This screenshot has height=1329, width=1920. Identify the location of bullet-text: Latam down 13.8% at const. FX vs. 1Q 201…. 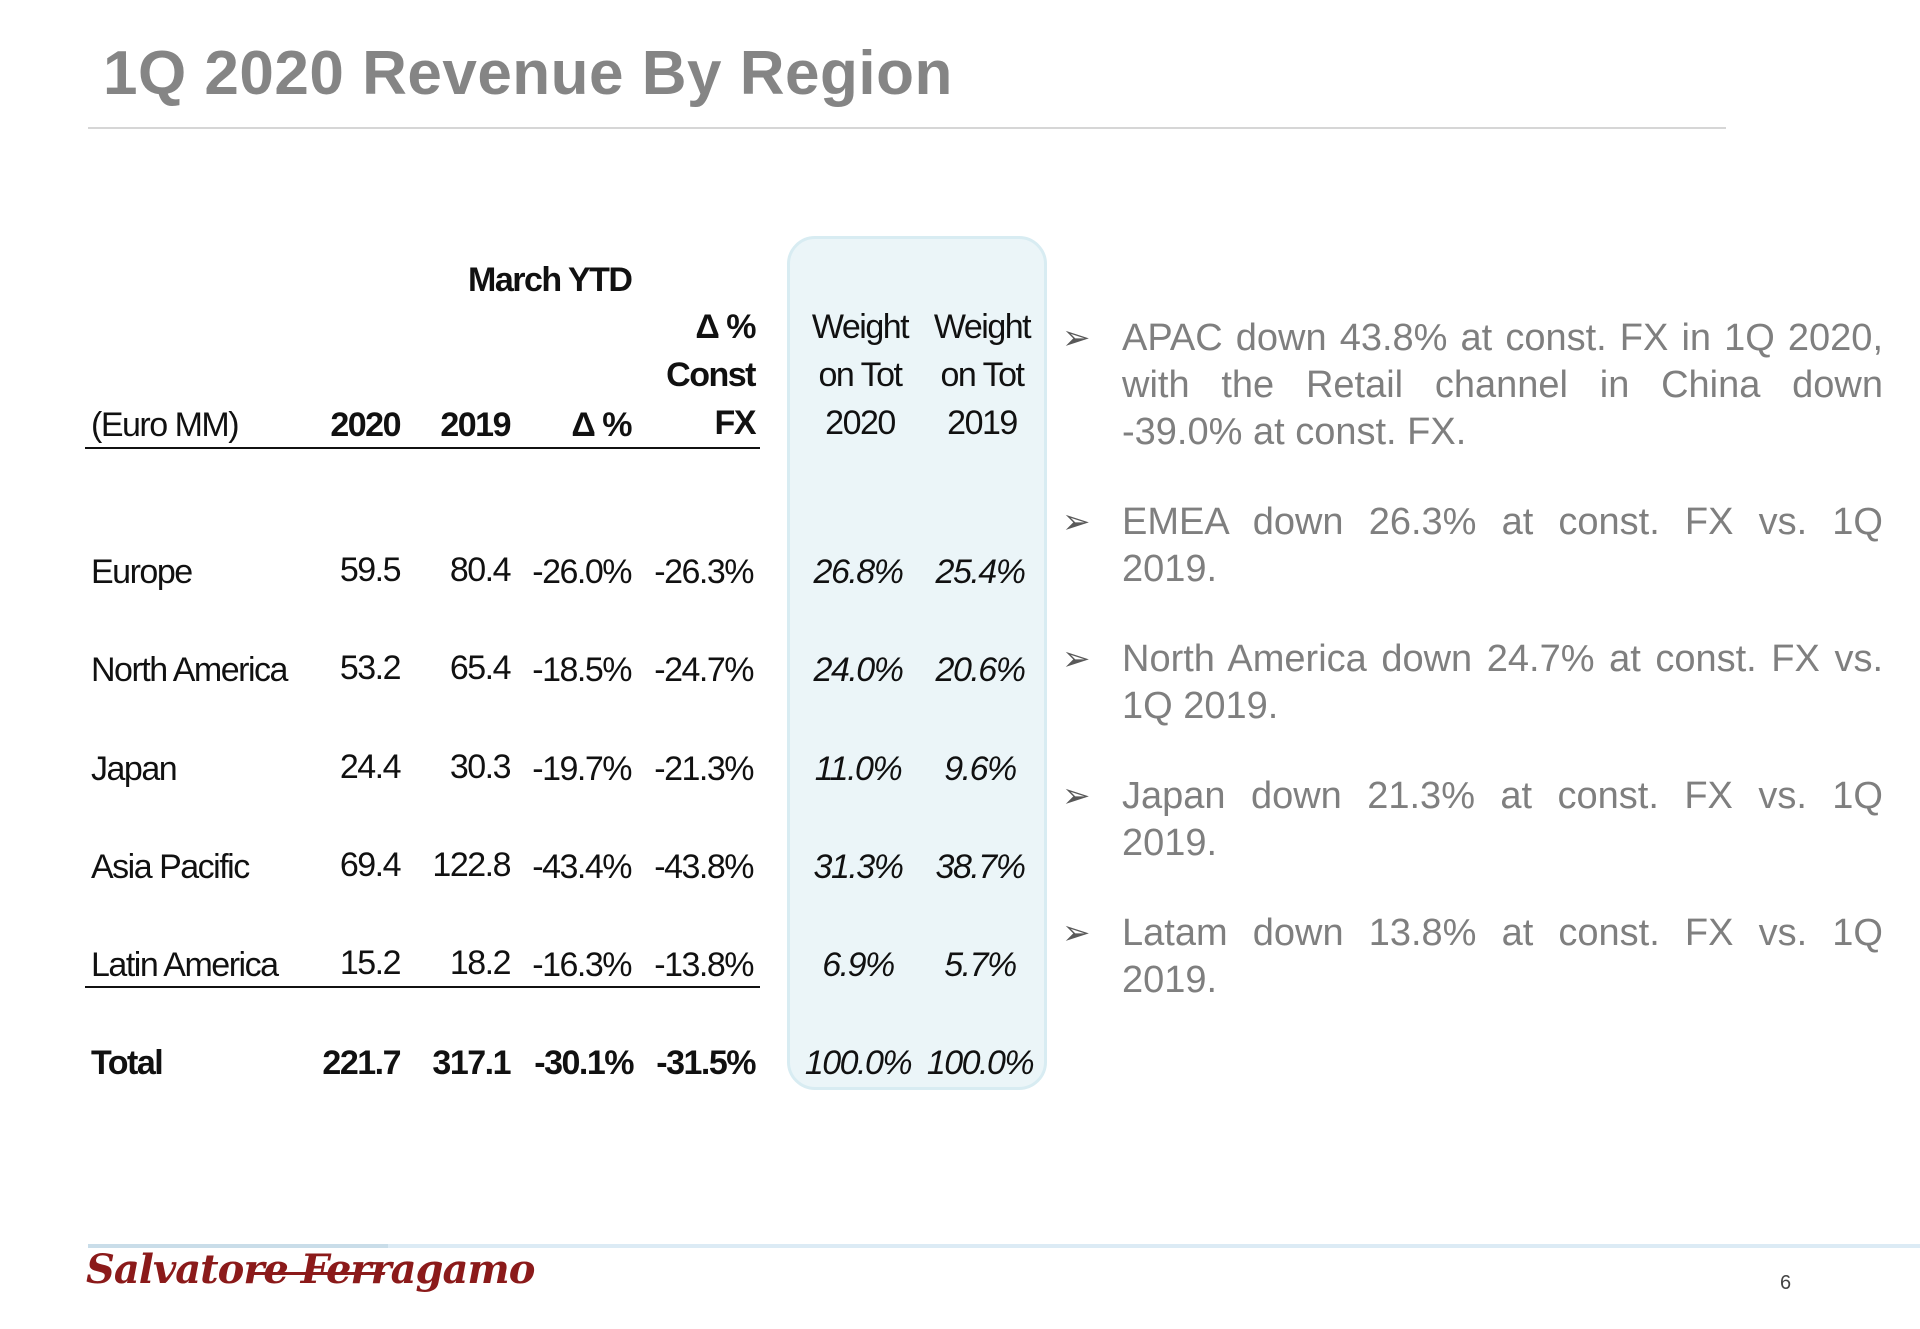
(1502, 956).